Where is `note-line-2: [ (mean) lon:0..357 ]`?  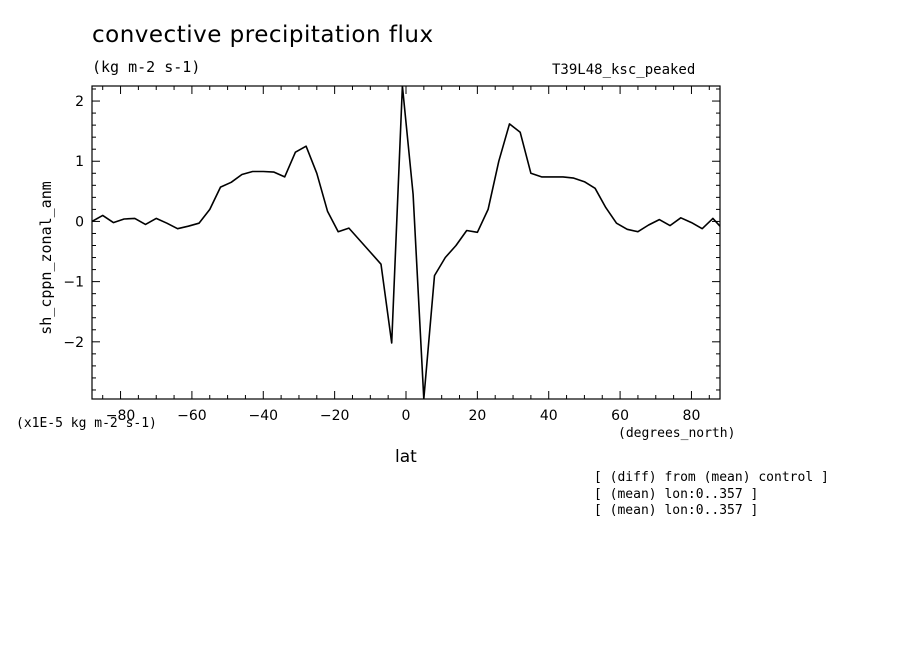
note-line-2: [ (mean) lon:0..357 ] is located at coordinates (676, 494).